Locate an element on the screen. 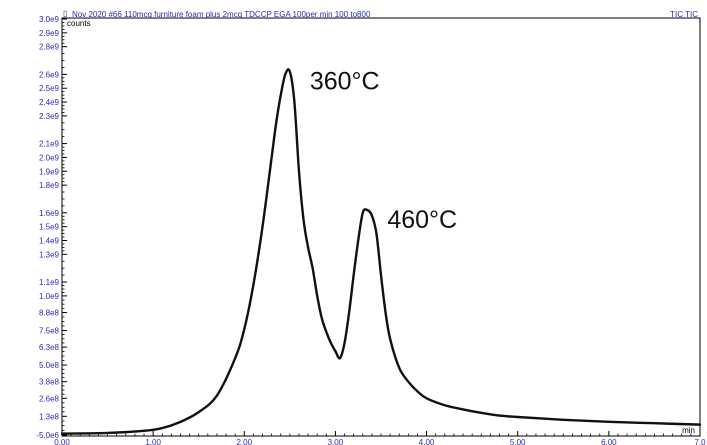 Image resolution: width=707 pixels, height=445 pixels. x-tick-label: 1.00 is located at coordinates (153, 441).